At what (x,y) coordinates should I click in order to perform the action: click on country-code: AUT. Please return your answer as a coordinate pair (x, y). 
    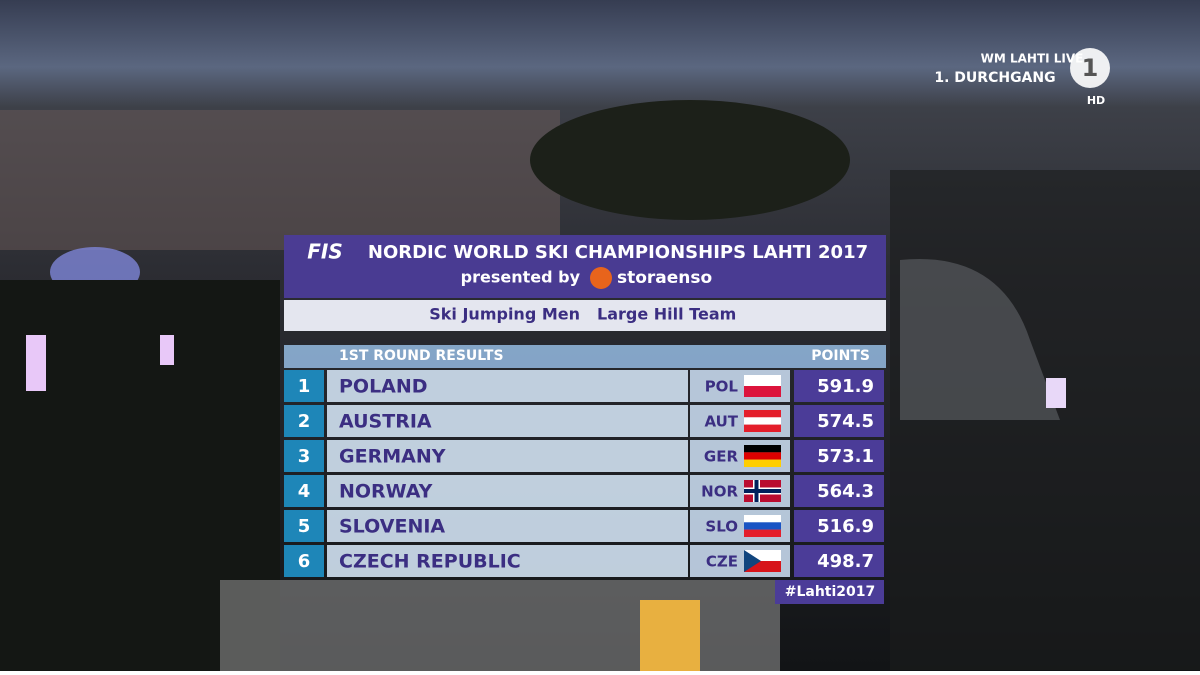
    Looking at the image, I should click on (721, 422).